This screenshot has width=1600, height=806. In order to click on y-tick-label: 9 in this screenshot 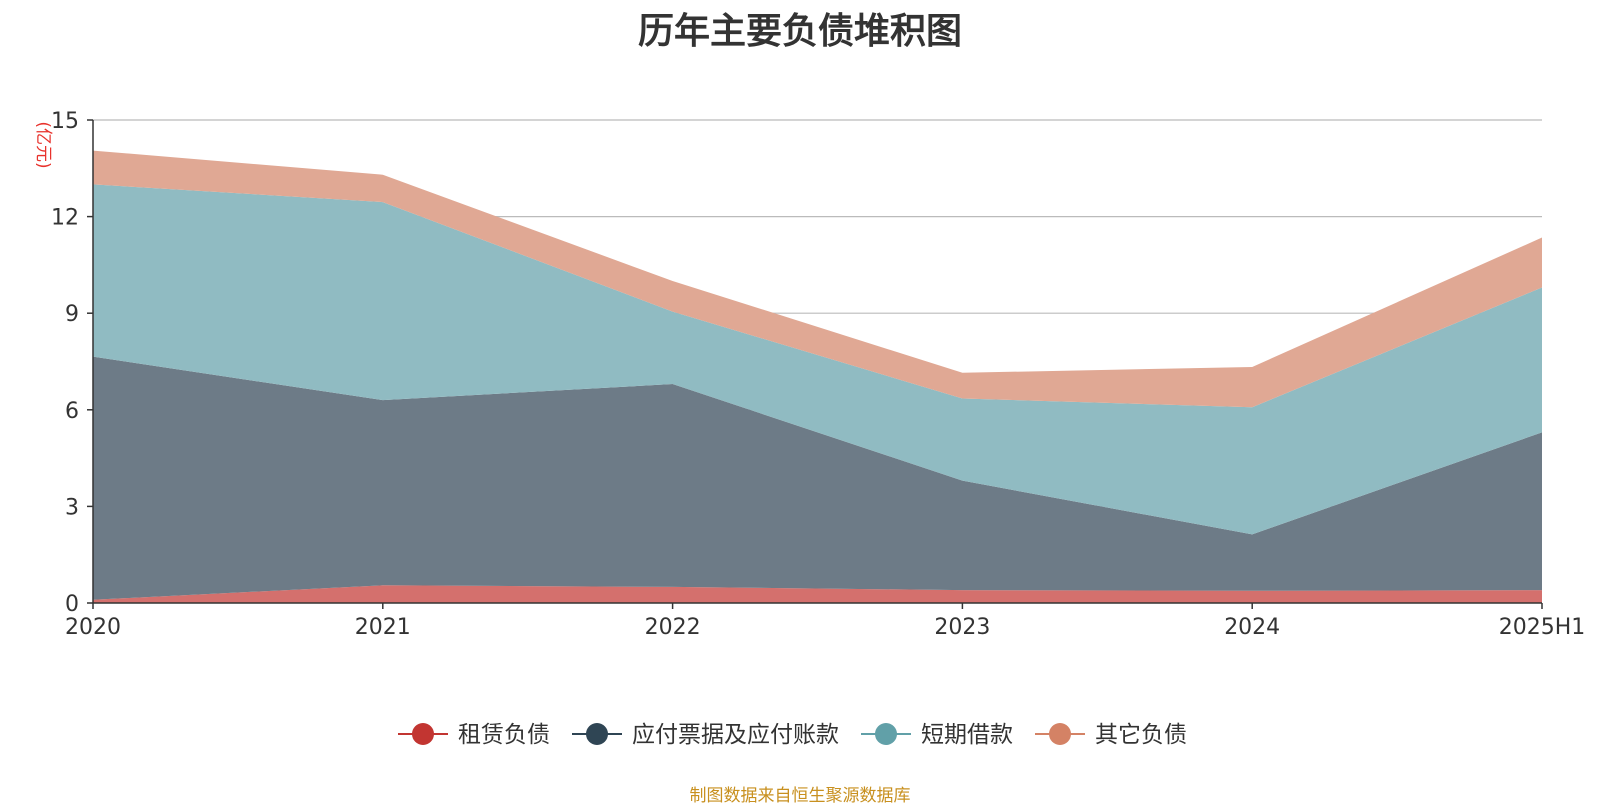, I will do `click(72, 314)`.